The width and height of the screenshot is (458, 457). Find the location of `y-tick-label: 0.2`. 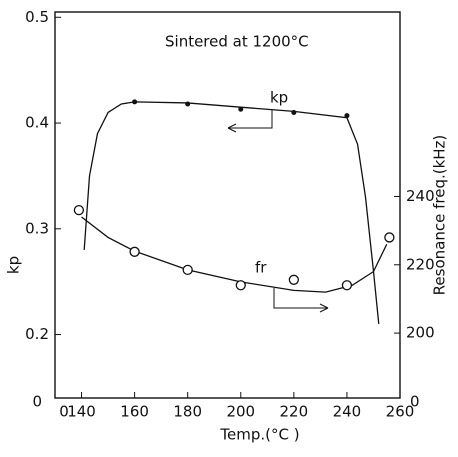

y-tick-label: 0.2 is located at coordinates (37, 334).